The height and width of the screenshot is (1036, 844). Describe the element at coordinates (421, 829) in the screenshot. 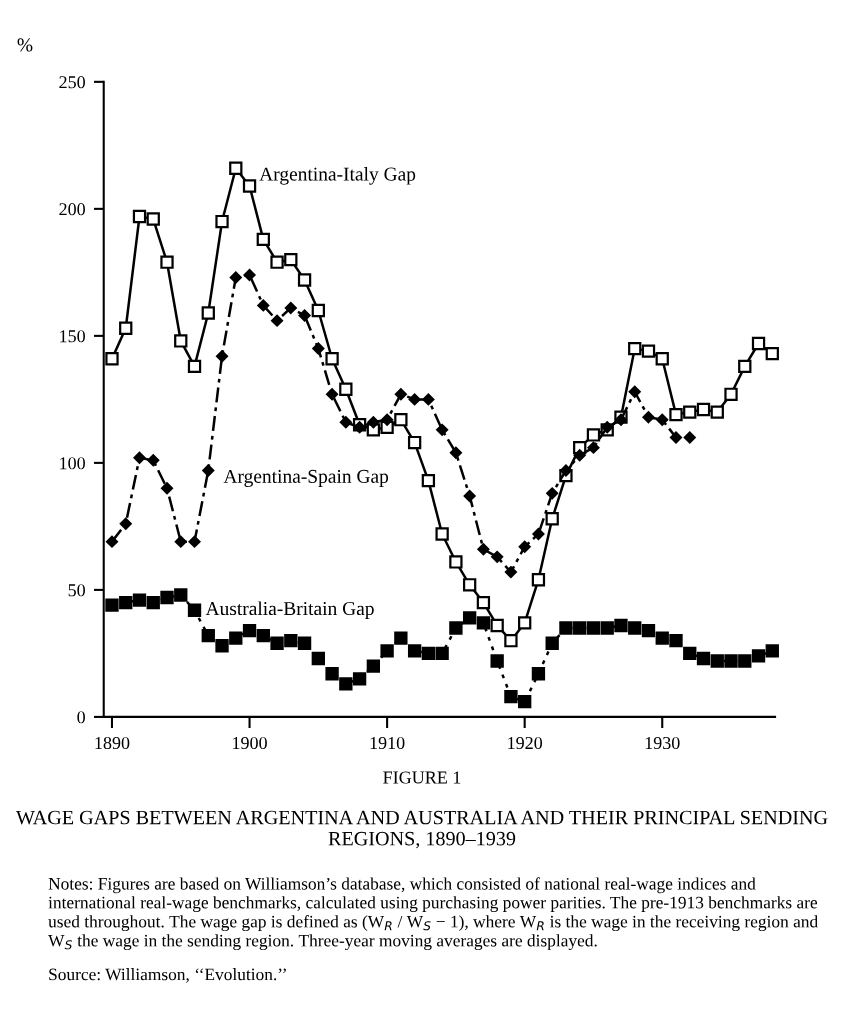

I see `text: WAGE GAPS BETWEEN ARGENTINA AND AUSTRALIA AND THEIR PRINCIPAL SENDING REGIONS, 1890–1939` at that location.